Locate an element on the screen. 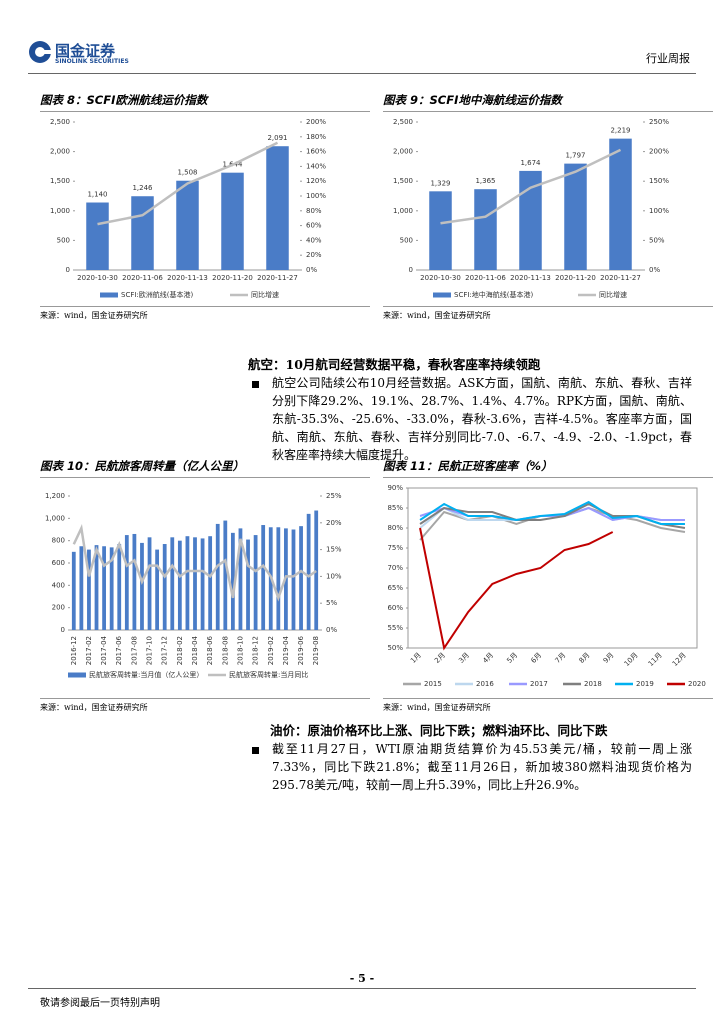  data-label: 2,219 is located at coordinates (620, 131).